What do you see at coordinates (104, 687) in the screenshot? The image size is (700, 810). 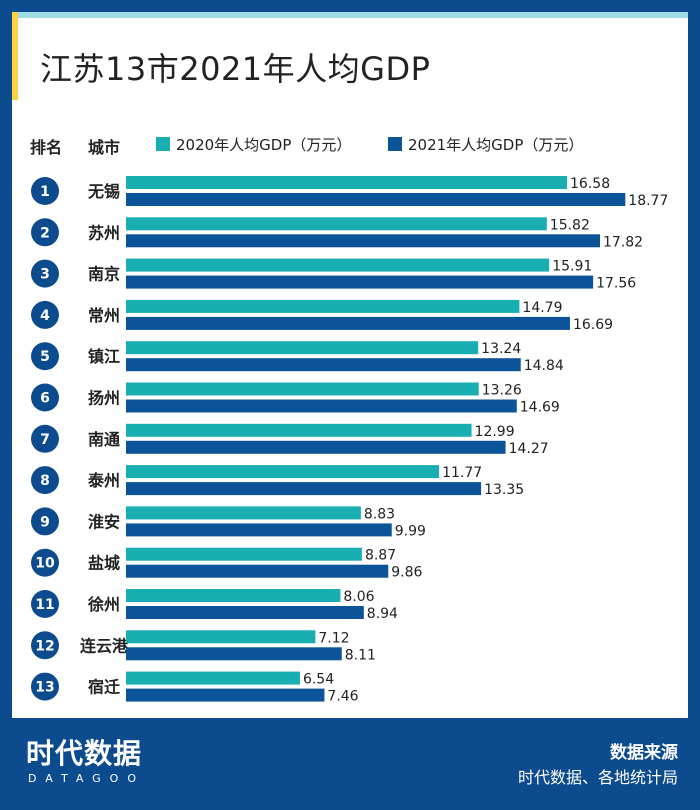 I see `city-label: 宿迁` at bounding box center [104, 687].